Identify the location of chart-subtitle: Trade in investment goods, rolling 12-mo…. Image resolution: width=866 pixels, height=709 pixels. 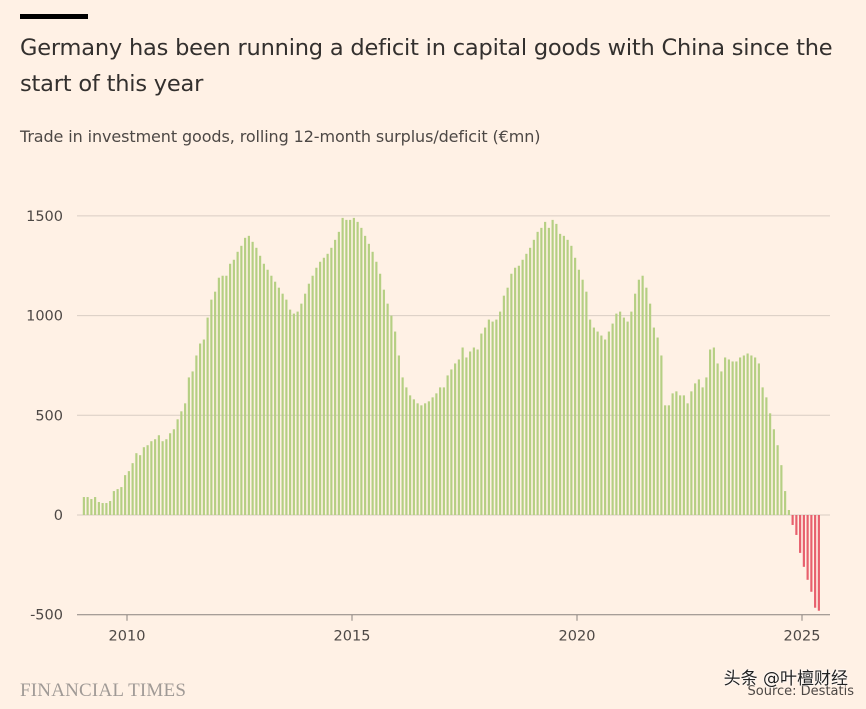
(280, 136).